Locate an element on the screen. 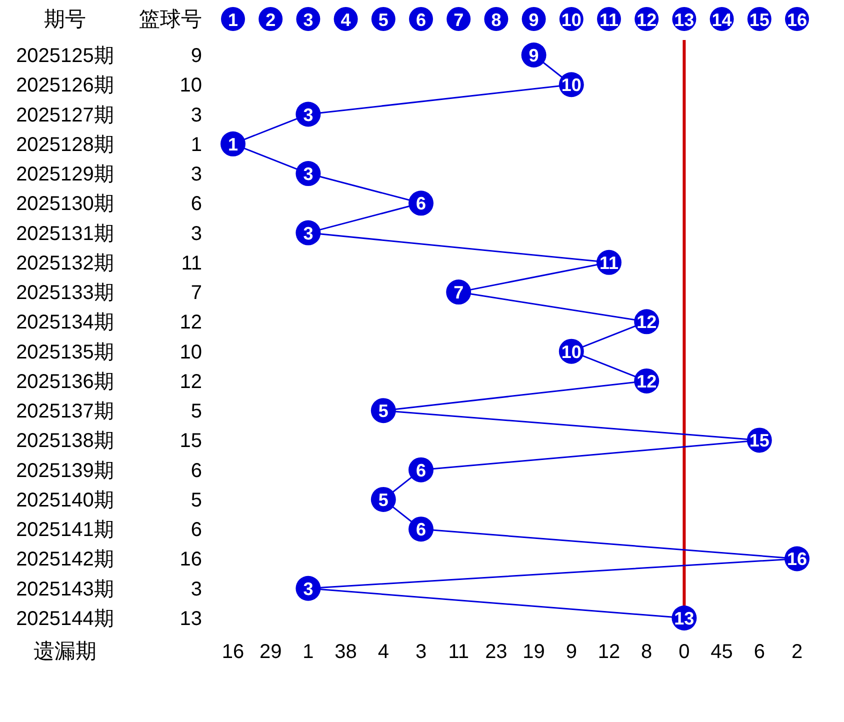  x-tick-label: 5 is located at coordinates (383, 20).